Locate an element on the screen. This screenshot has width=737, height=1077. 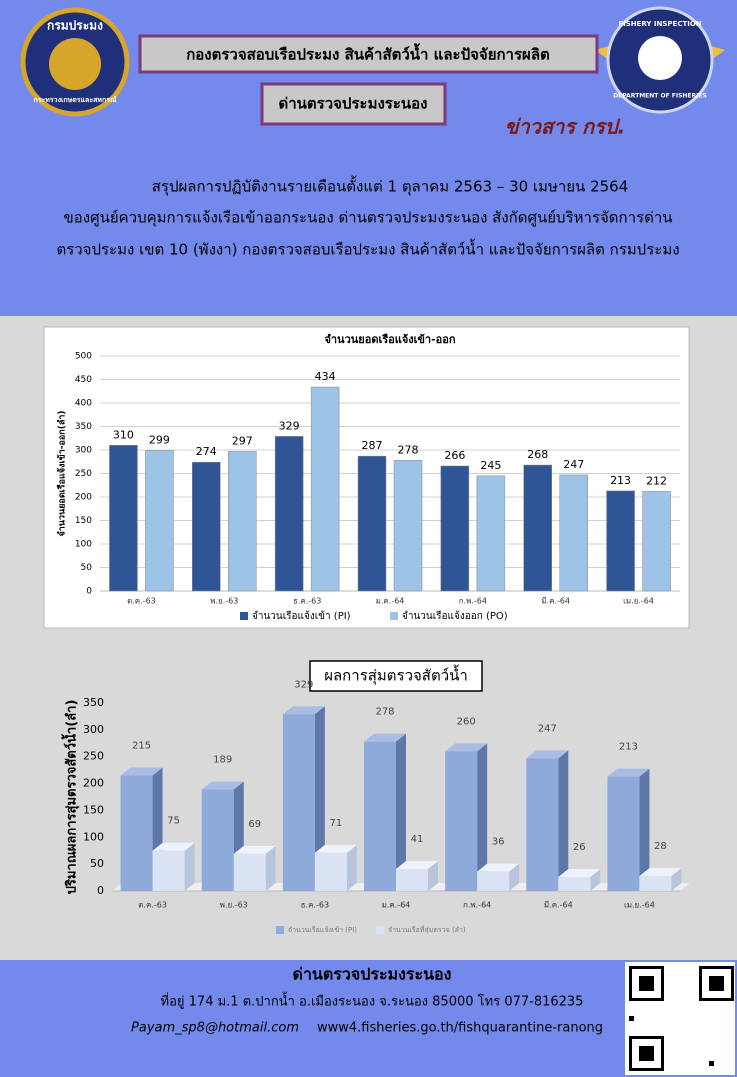
footer-email: Payam_sp8@hotmail.com is located at coordinates (215, 1028).